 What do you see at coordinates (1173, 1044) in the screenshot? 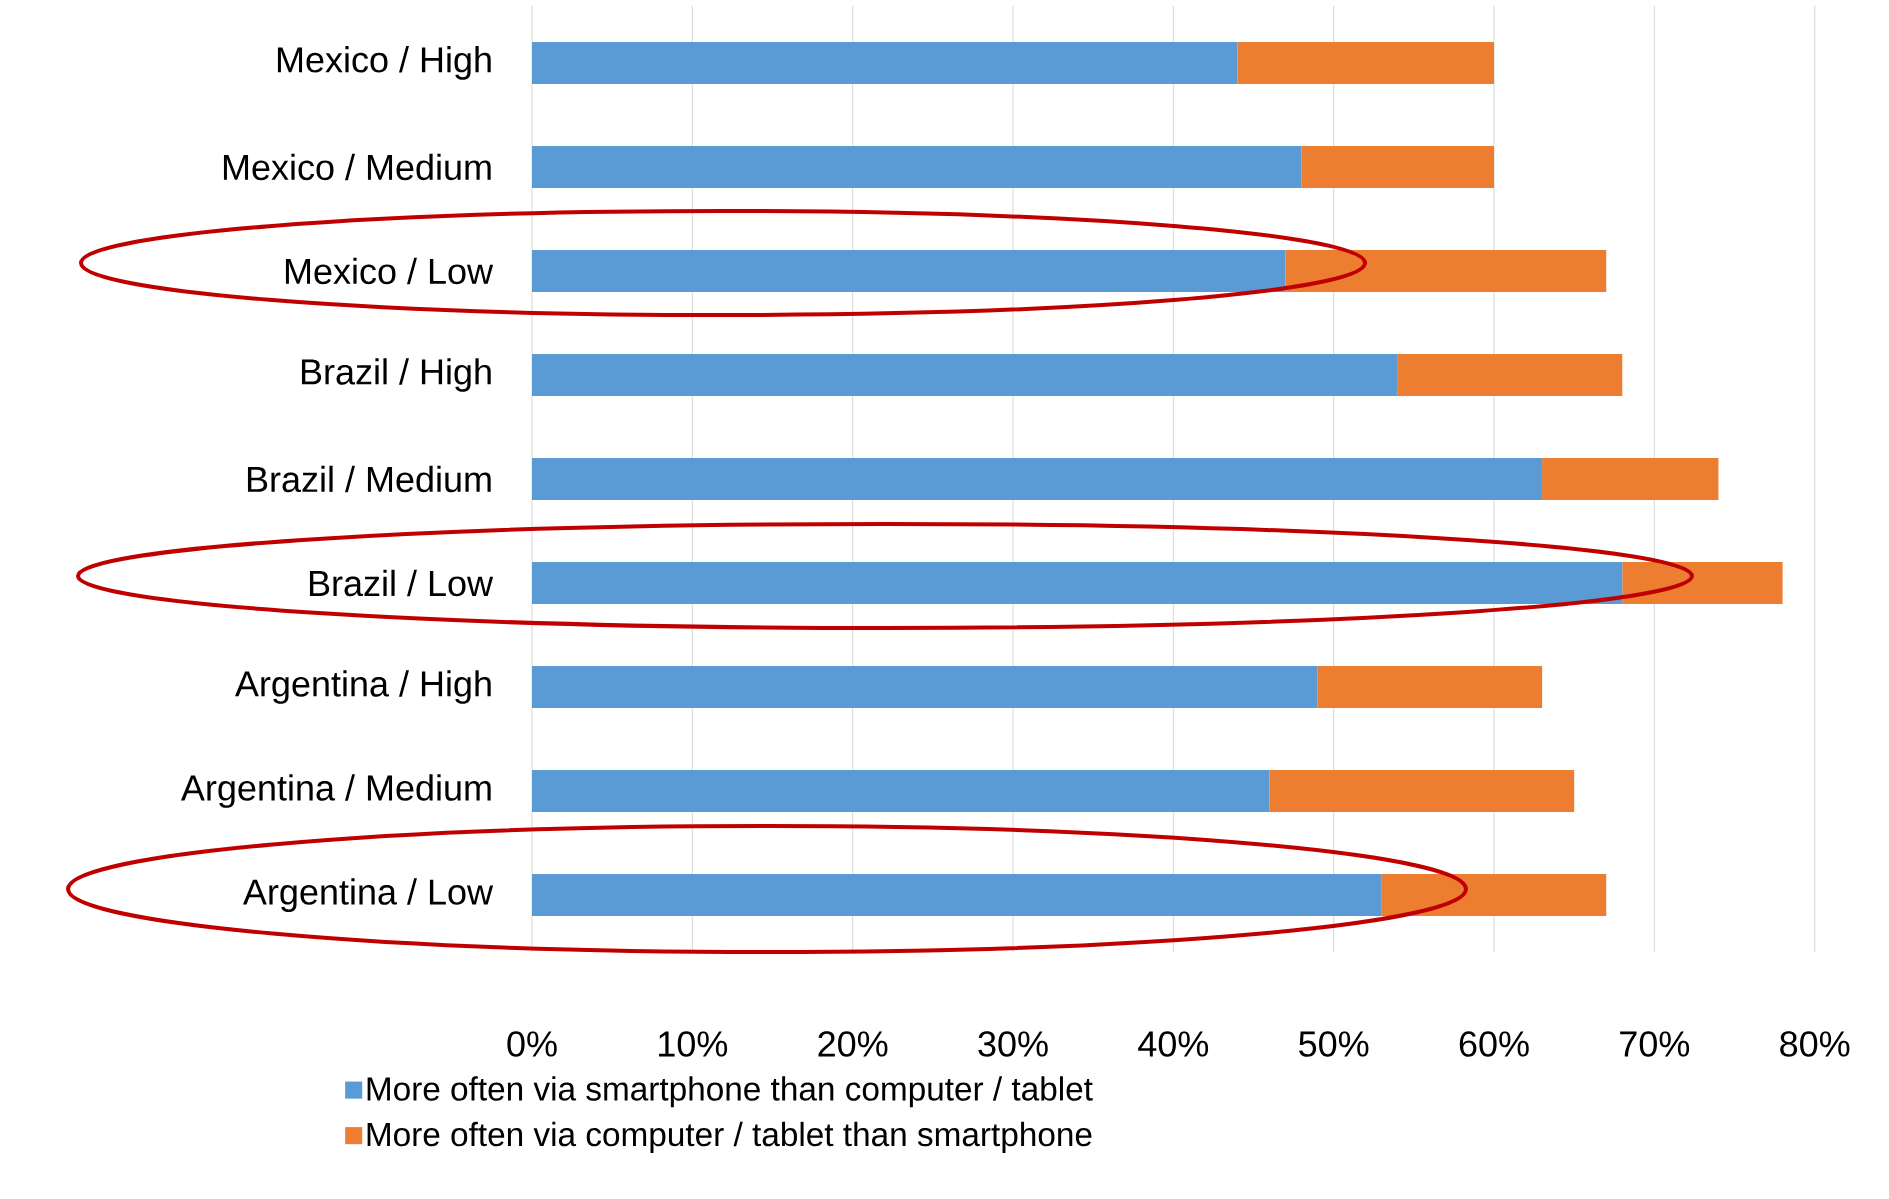
I see `x-tick-label: 40%` at bounding box center [1173, 1044].